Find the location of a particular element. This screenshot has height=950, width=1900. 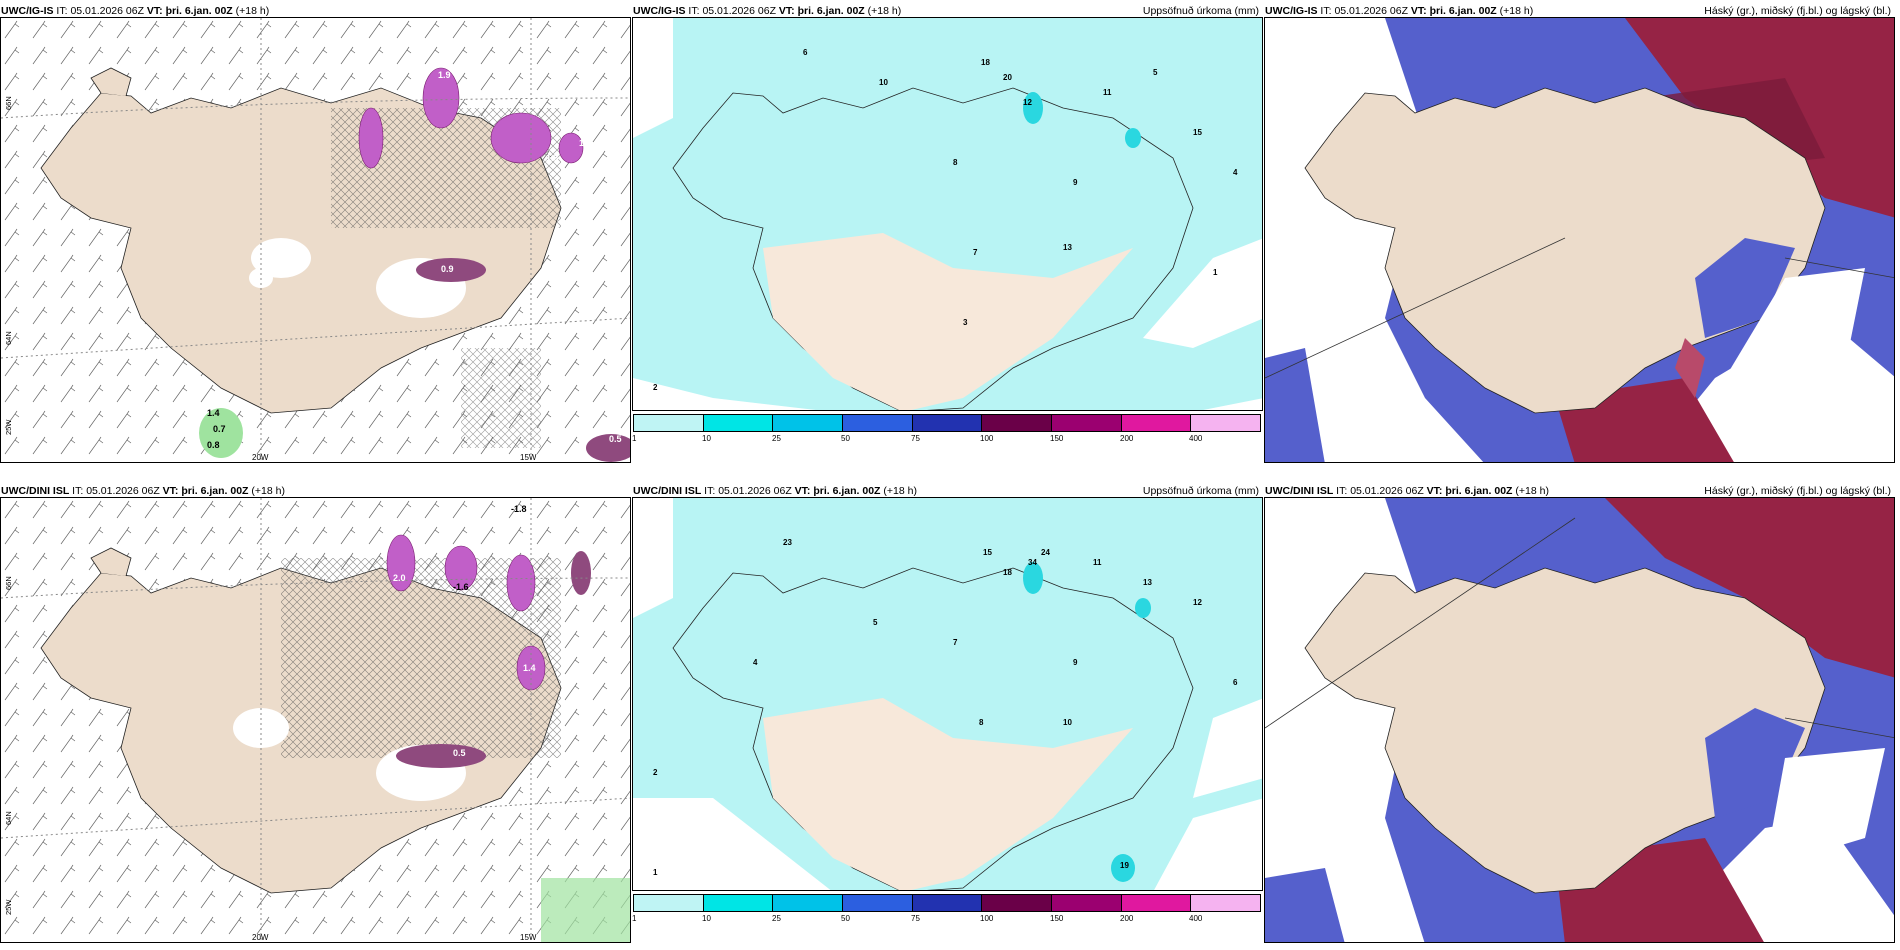

lon-label: 25W is located at coordinates (8, 907).